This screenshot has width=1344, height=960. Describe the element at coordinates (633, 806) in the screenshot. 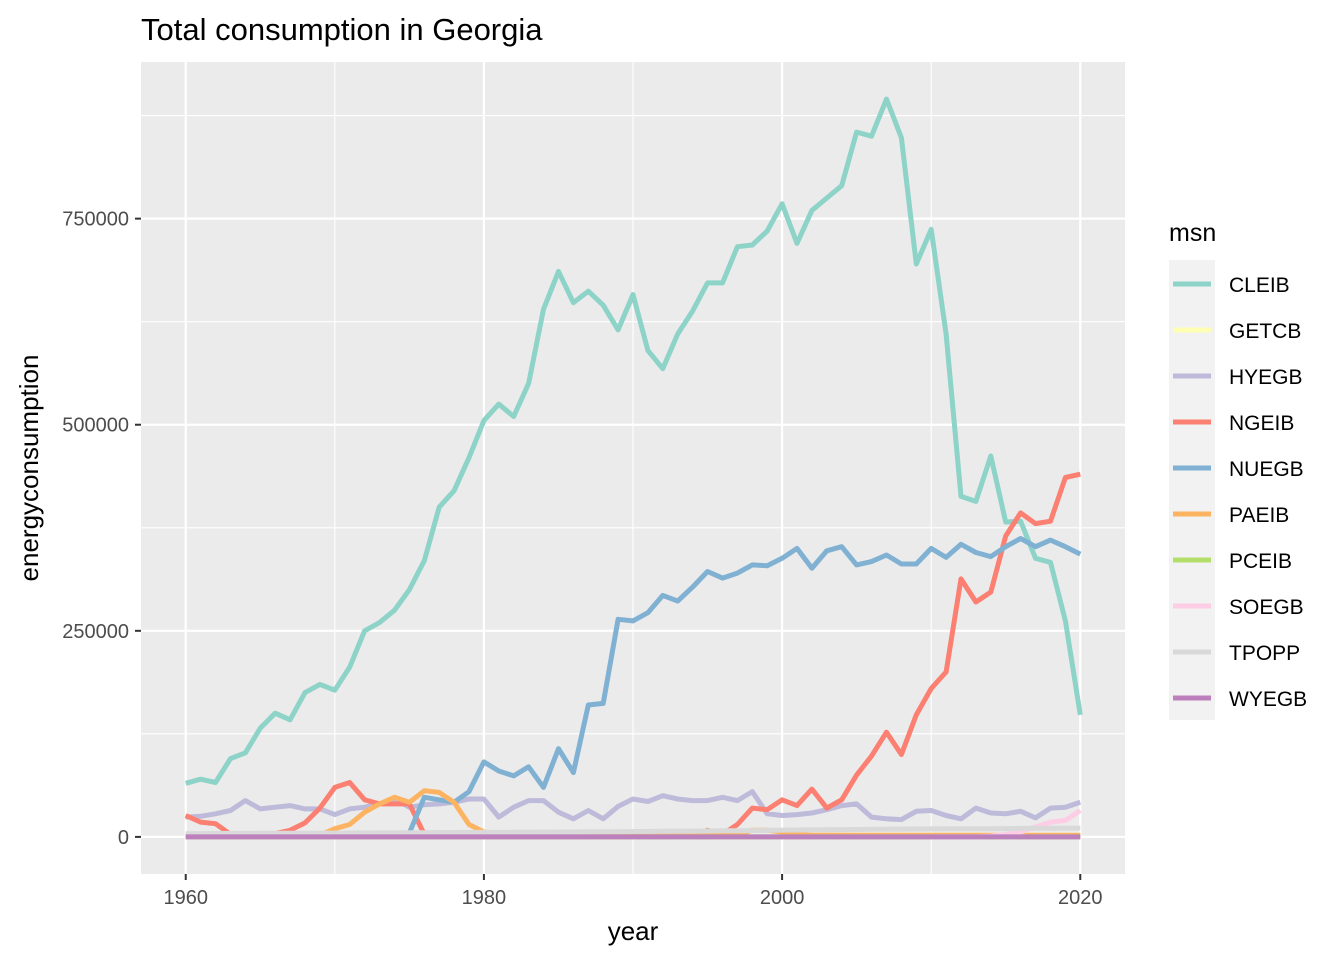

I see `series-line-hyegb` at that location.